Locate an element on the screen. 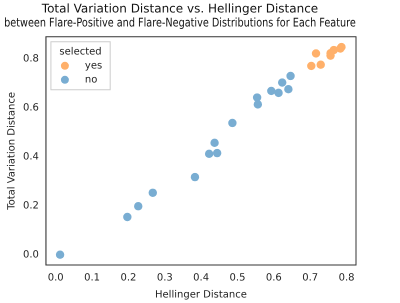 Image resolution: width=400 pixels, height=303 pixels. x-tick-label: 0.5 is located at coordinates (238, 278).